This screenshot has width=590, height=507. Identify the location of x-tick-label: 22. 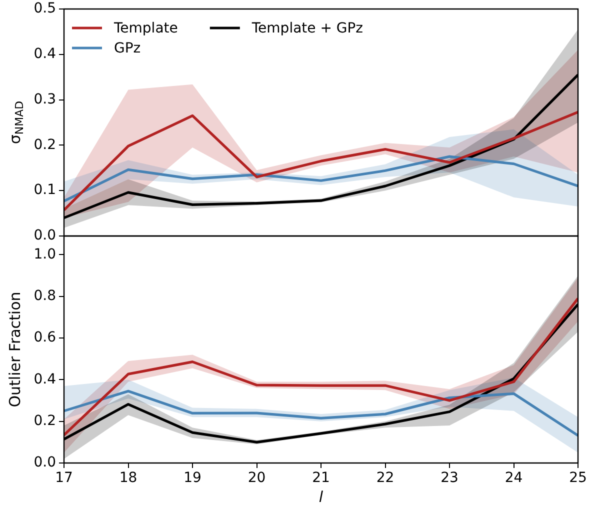
(385, 478).